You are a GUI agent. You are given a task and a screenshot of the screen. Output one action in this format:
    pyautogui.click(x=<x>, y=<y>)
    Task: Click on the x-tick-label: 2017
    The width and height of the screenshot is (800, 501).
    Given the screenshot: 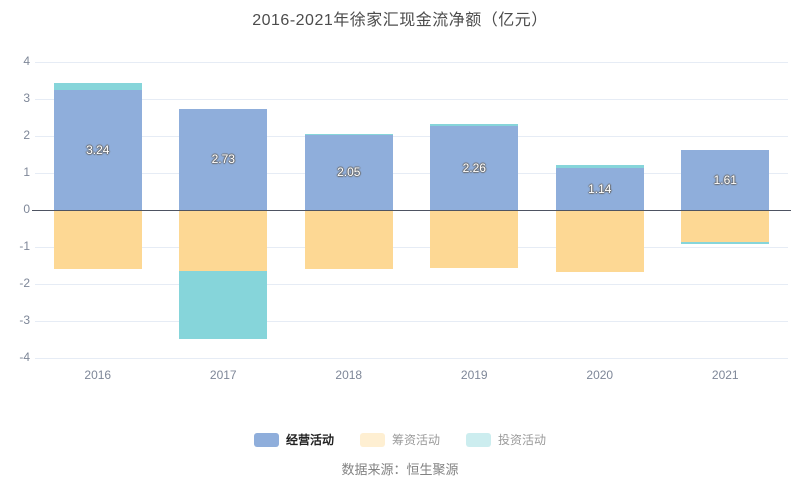 What is the action you would take?
    pyautogui.click(x=223, y=375)
    